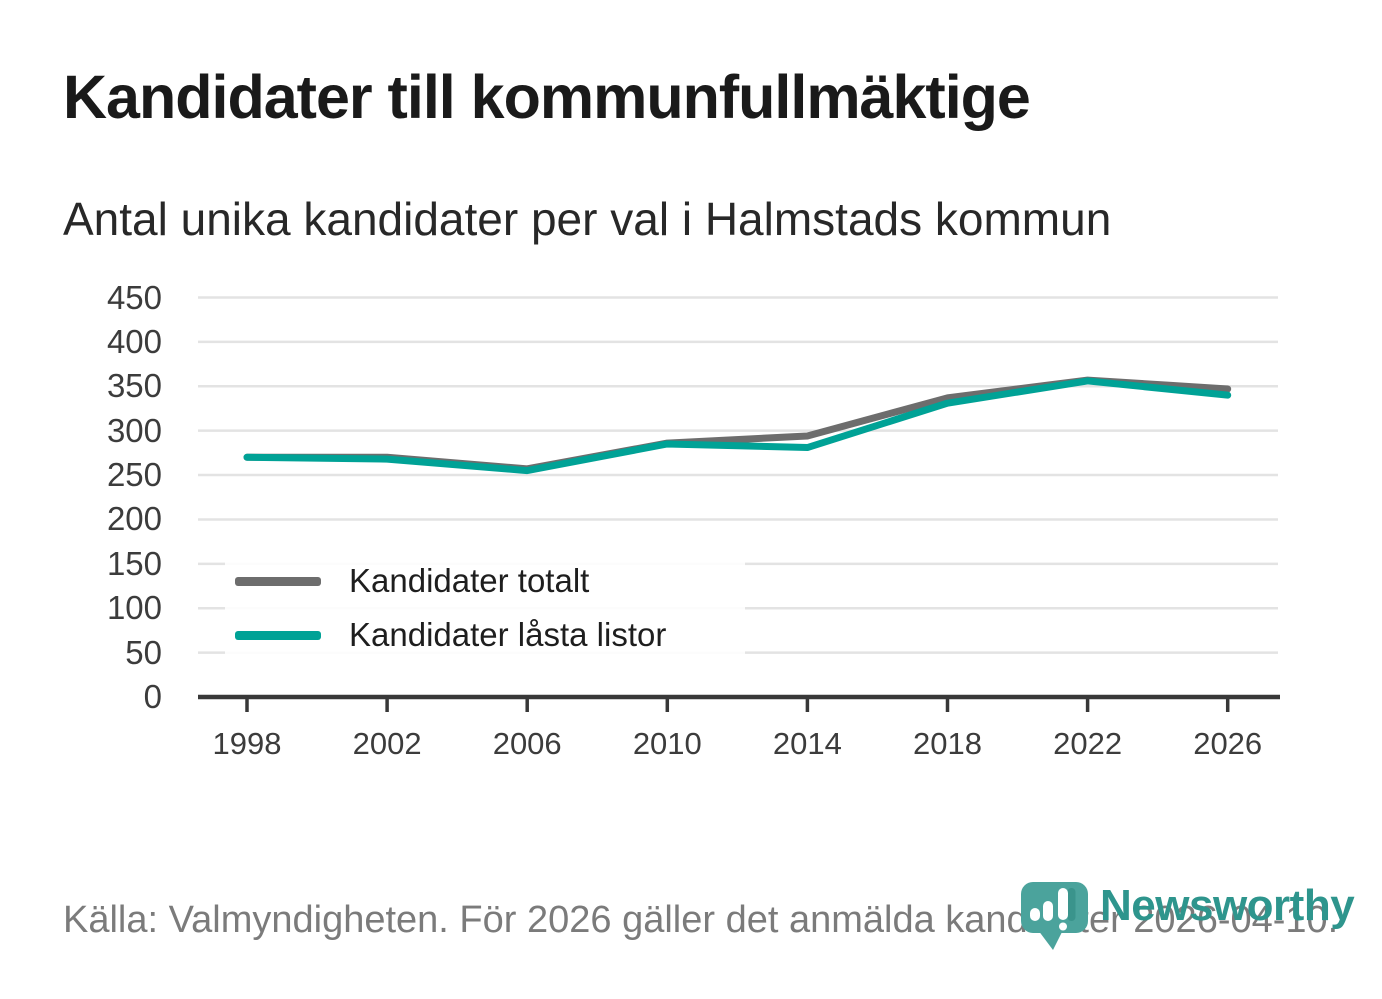  What do you see at coordinates (1088, 743) in the screenshot?
I see `x-tick-label: 2022` at bounding box center [1088, 743].